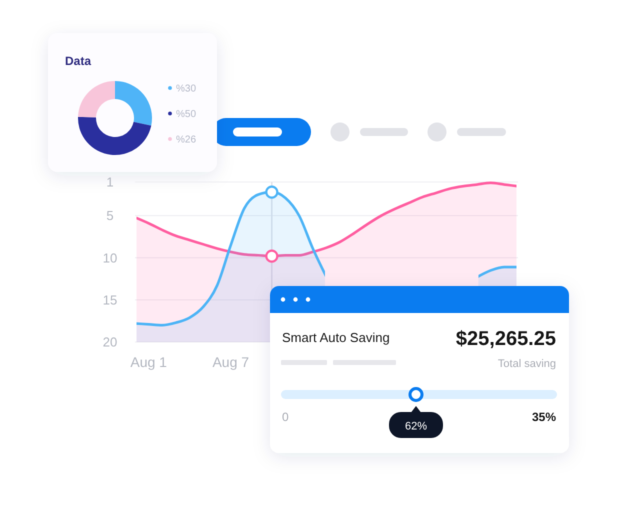  What do you see at coordinates (78, 61) in the screenshot?
I see `chart-title: Data` at bounding box center [78, 61].